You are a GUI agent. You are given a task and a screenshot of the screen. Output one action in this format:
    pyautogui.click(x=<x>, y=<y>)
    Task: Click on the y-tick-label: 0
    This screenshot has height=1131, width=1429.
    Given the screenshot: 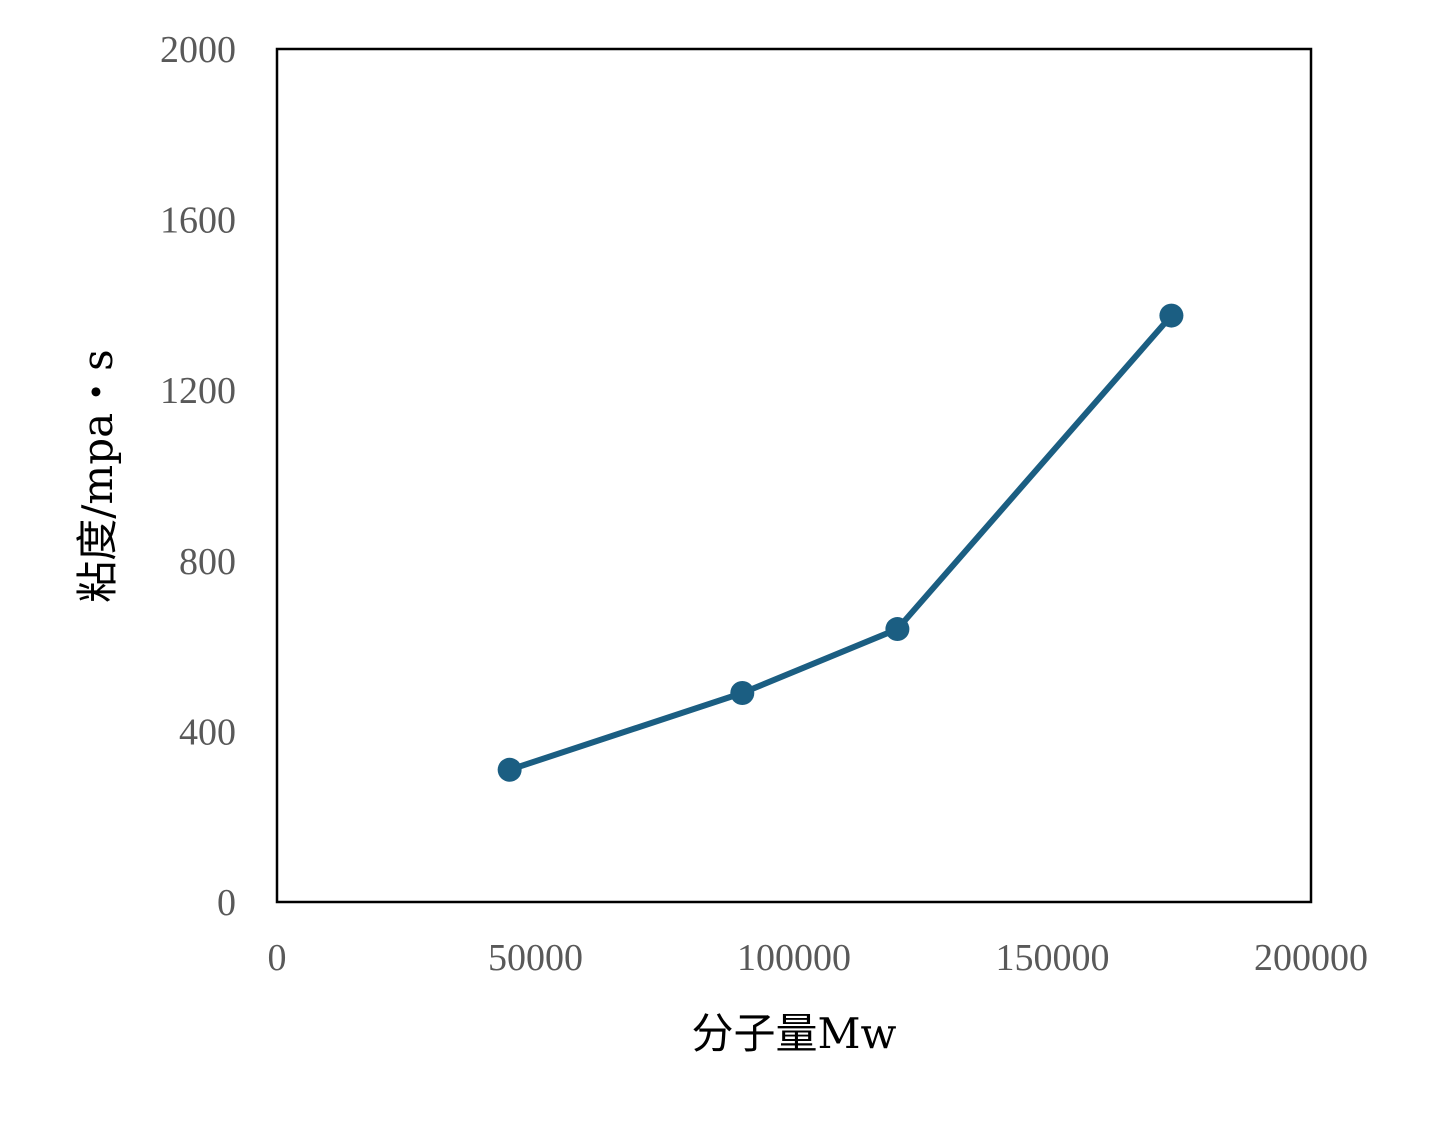 What is the action you would take?
    pyautogui.click(x=226, y=903)
    